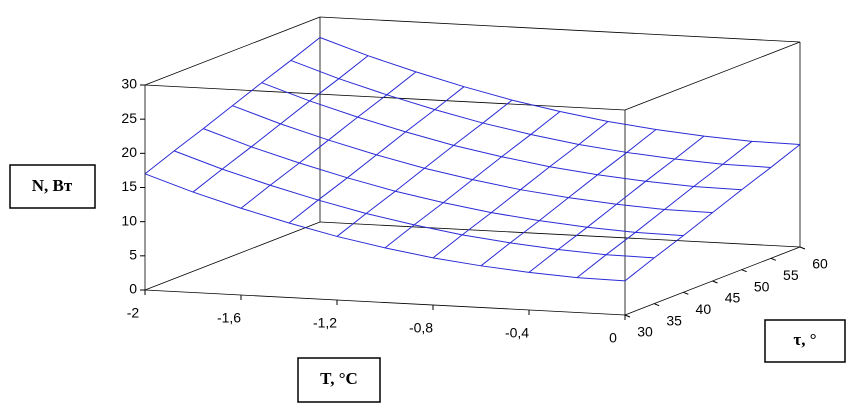 This screenshot has height=414, width=857. I want to click on x-tick-label: -0,4, so click(517, 333).